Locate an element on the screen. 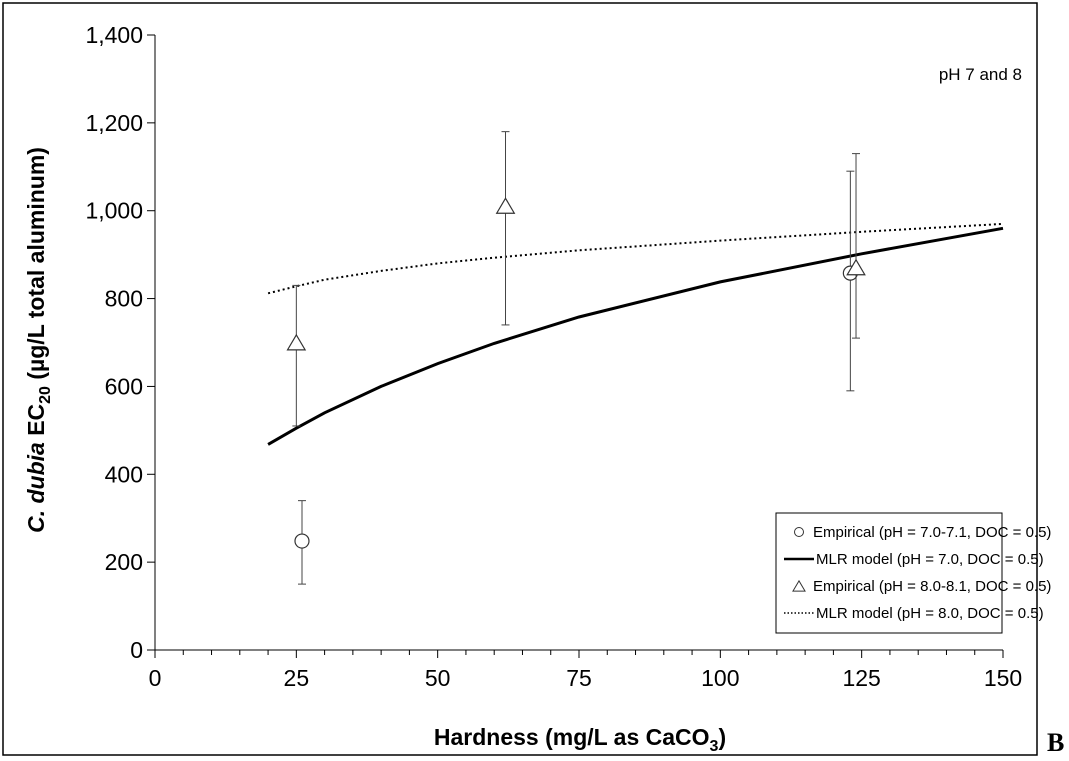  x-tick-label: 125 is located at coordinates (861, 678).